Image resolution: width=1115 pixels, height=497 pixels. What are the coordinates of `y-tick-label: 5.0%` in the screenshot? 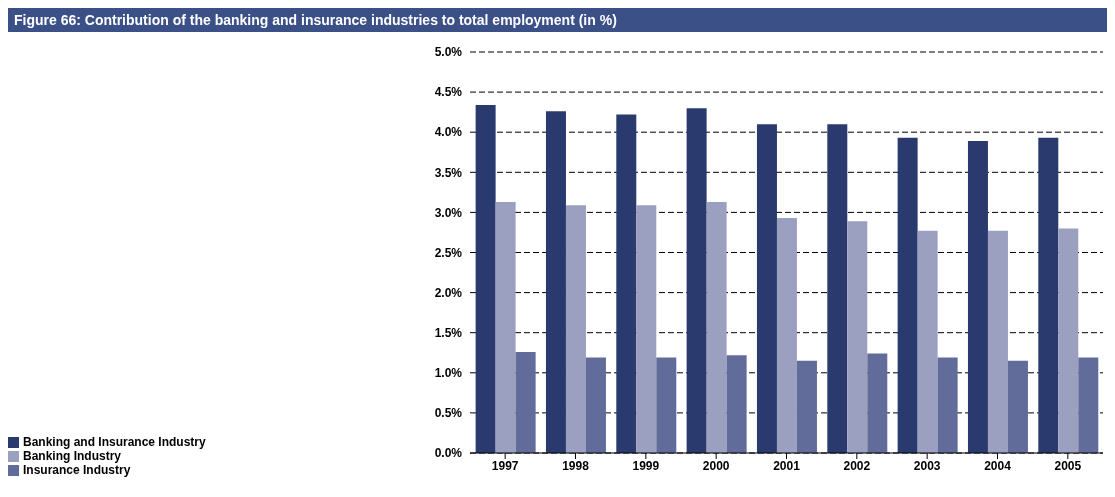 It's located at (448, 52).